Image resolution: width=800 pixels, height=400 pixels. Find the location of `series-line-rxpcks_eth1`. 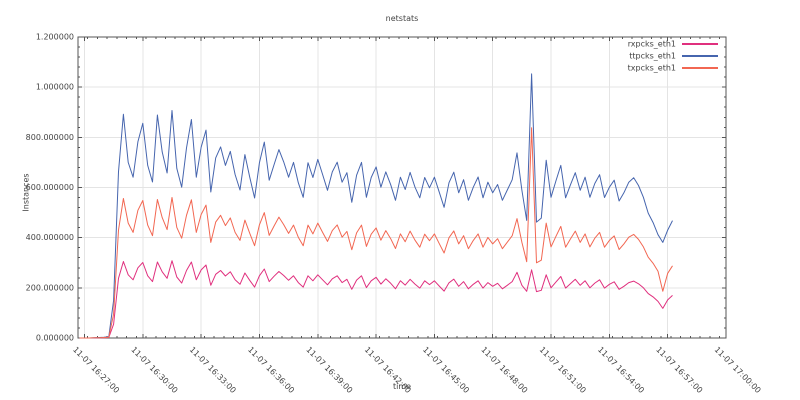

series-line-rxpcks_eth1 is located at coordinates (376, 299).